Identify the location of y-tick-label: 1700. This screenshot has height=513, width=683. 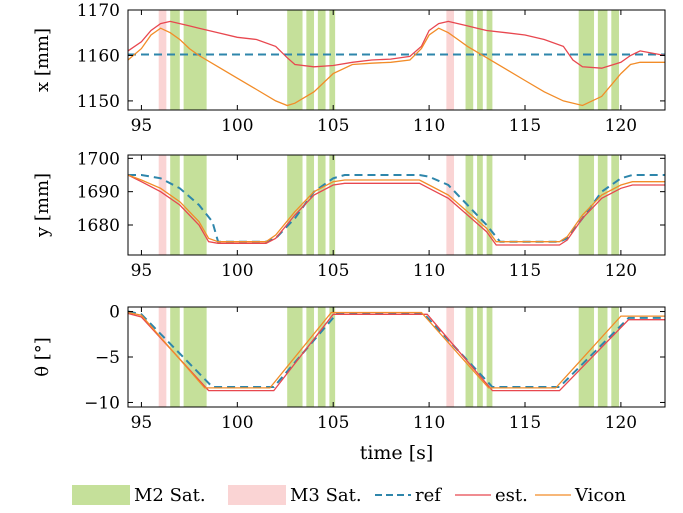
(98, 159).